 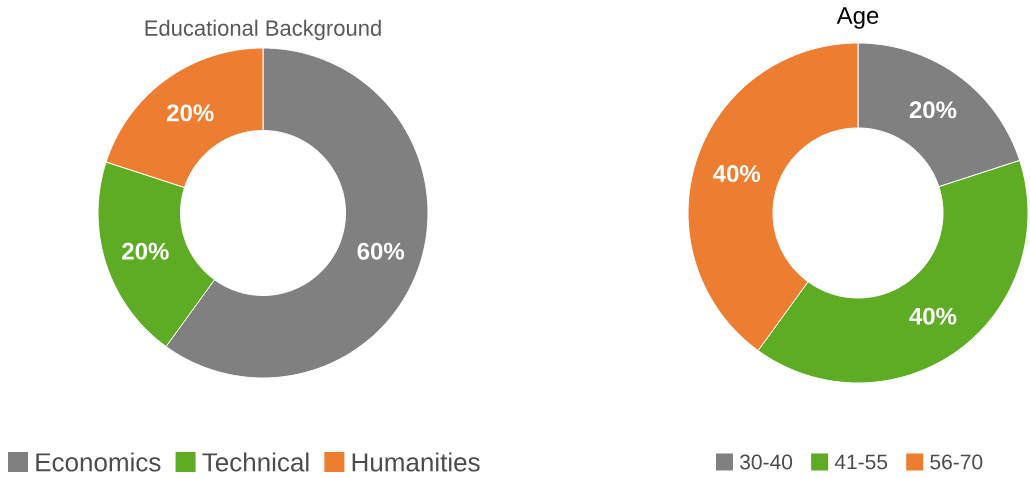 I want to click on legend-label: Economics, so click(x=98, y=462).